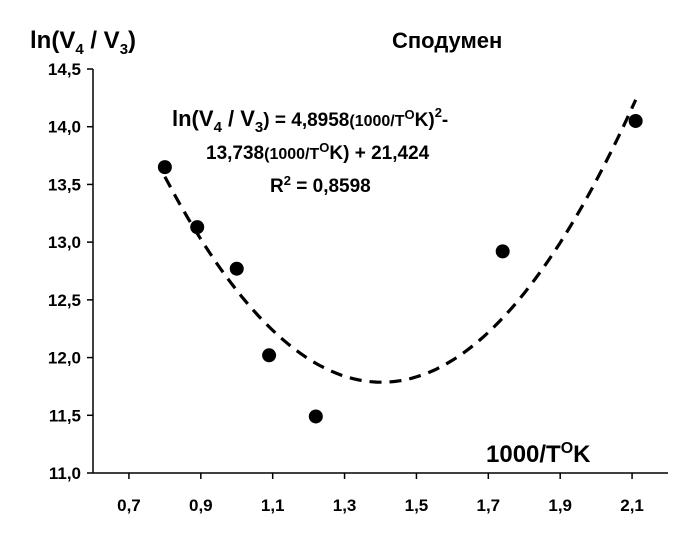 This screenshot has width=688, height=538. I want to click on y-tick-label: 12,0, so click(64, 358).